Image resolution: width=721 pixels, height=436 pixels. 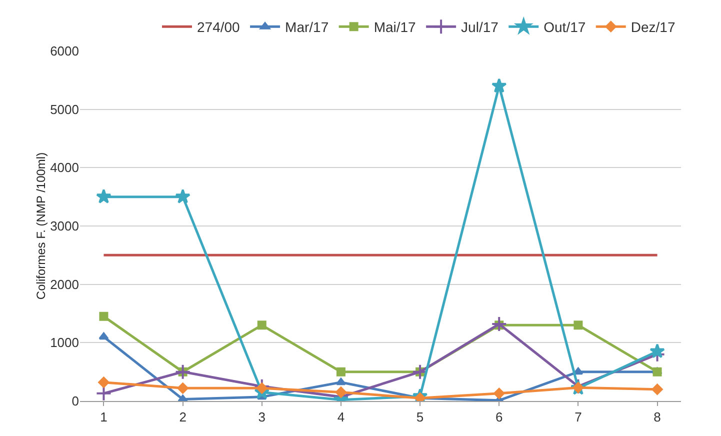 What do you see at coordinates (341, 417) in the screenshot?
I see `x-tick-label: 4` at bounding box center [341, 417].